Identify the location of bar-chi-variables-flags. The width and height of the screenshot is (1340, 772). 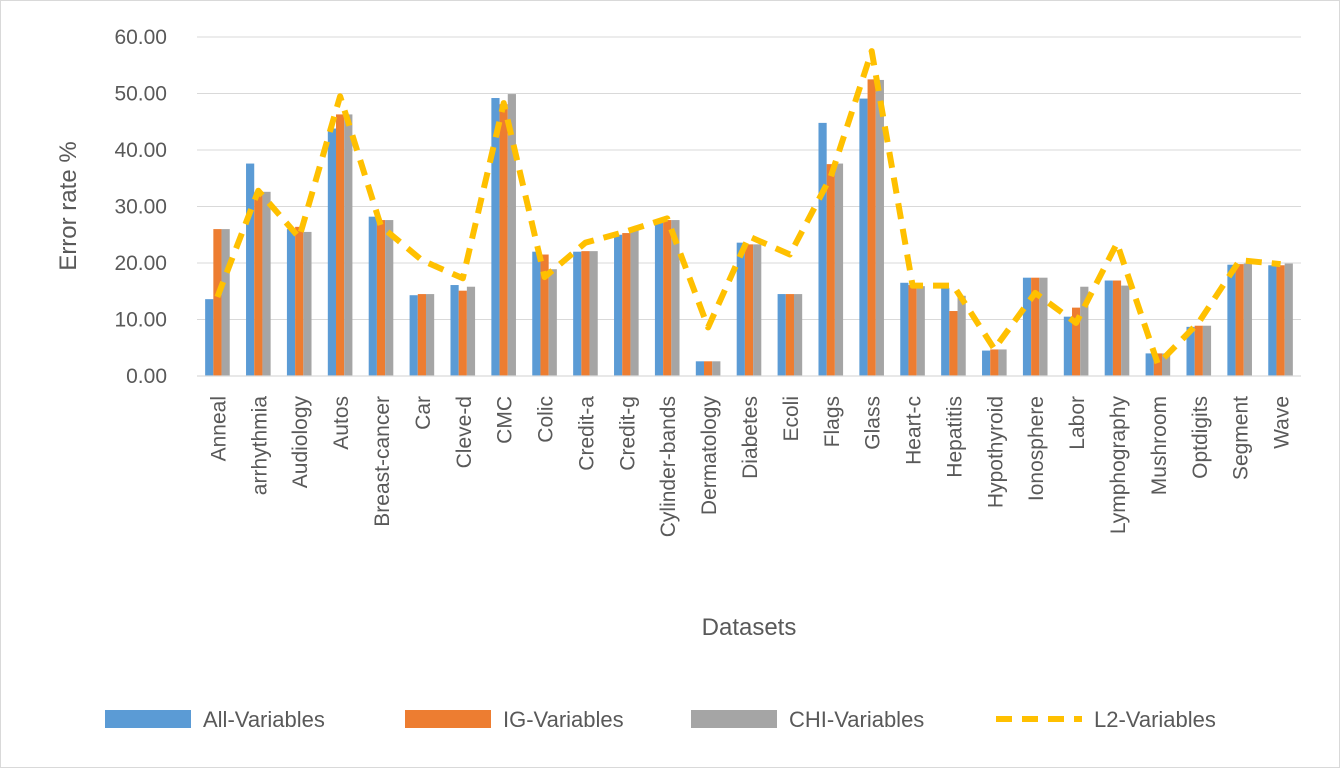
(839, 269).